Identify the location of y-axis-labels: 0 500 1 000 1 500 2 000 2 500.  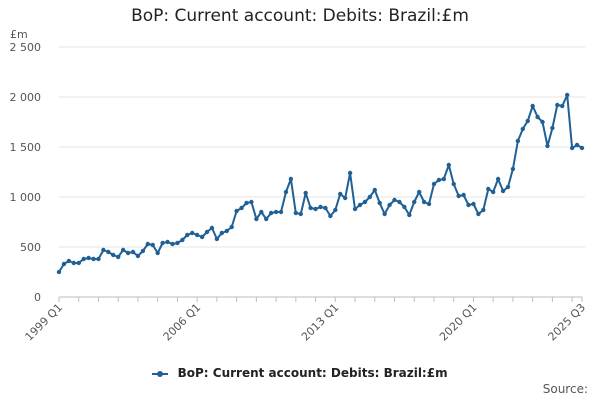
(26, 172).